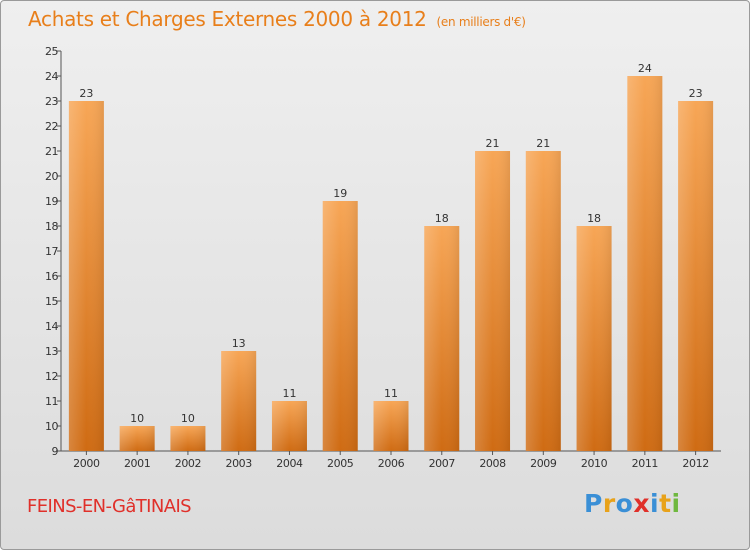 The image size is (750, 550). I want to click on proxiti-logo: Proxiti, so click(632, 503).